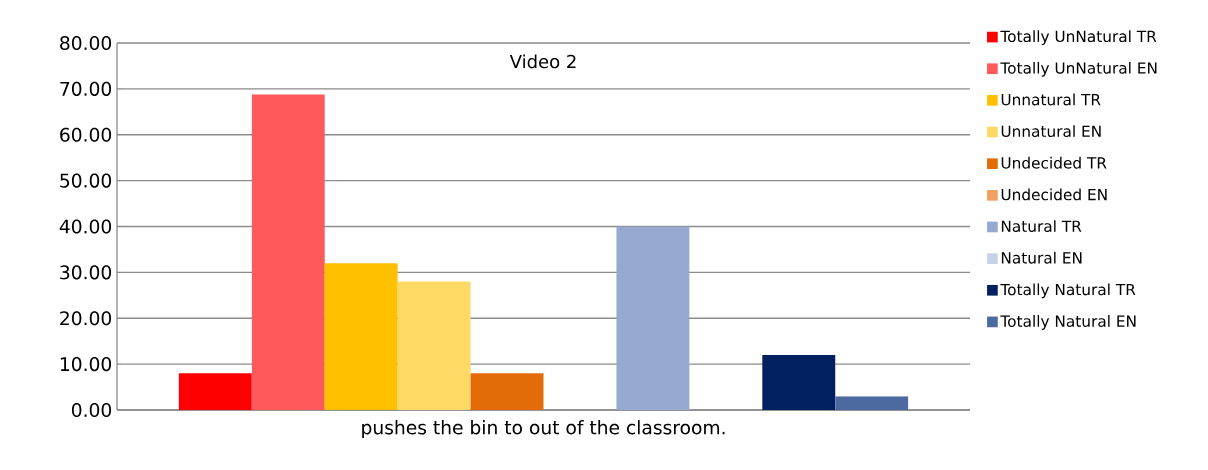 The image size is (1208, 470). I want to click on legend-label: Totally Natural TR, so click(1068, 291).